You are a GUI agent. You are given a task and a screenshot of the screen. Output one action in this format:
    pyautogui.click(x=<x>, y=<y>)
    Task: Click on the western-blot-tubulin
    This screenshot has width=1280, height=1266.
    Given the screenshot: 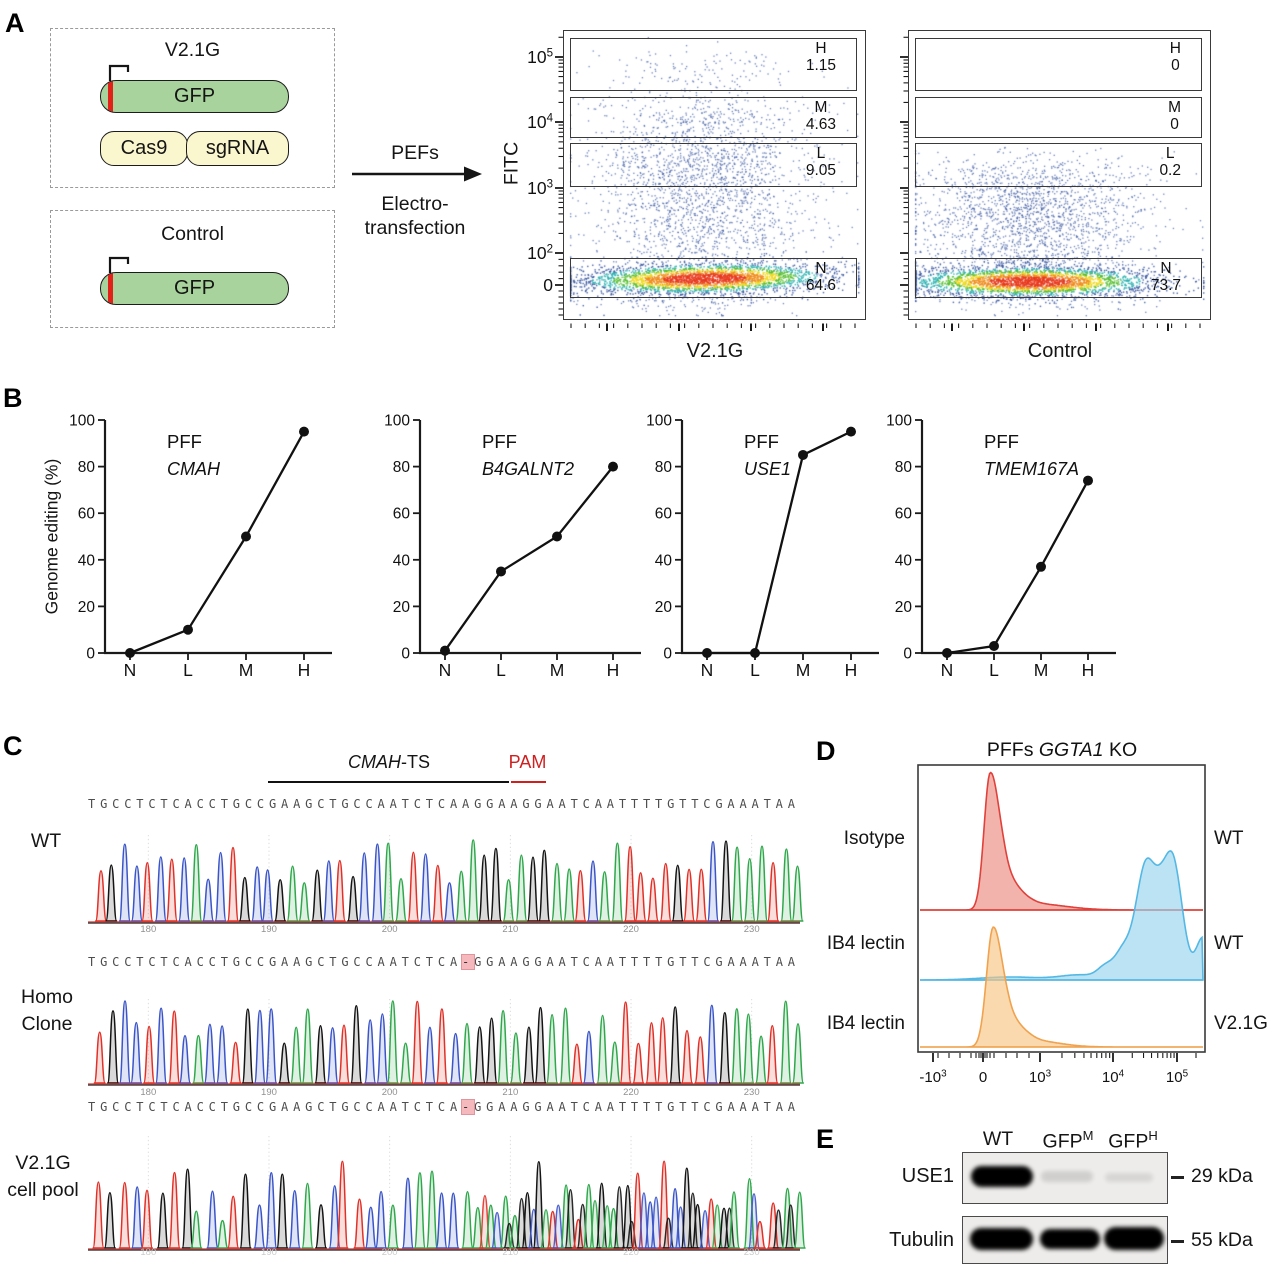 What is the action you would take?
    pyautogui.click(x=1065, y=1240)
    